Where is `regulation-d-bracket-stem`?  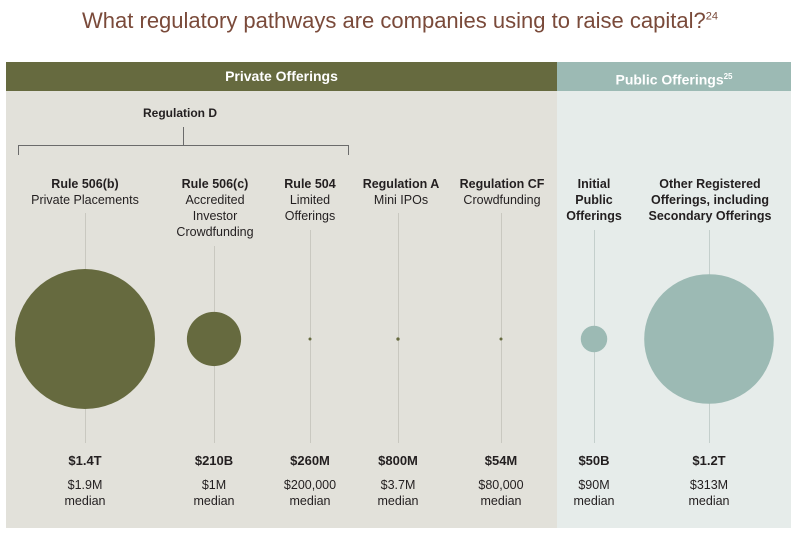 regulation-d-bracket-stem is located at coordinates (183, 136).